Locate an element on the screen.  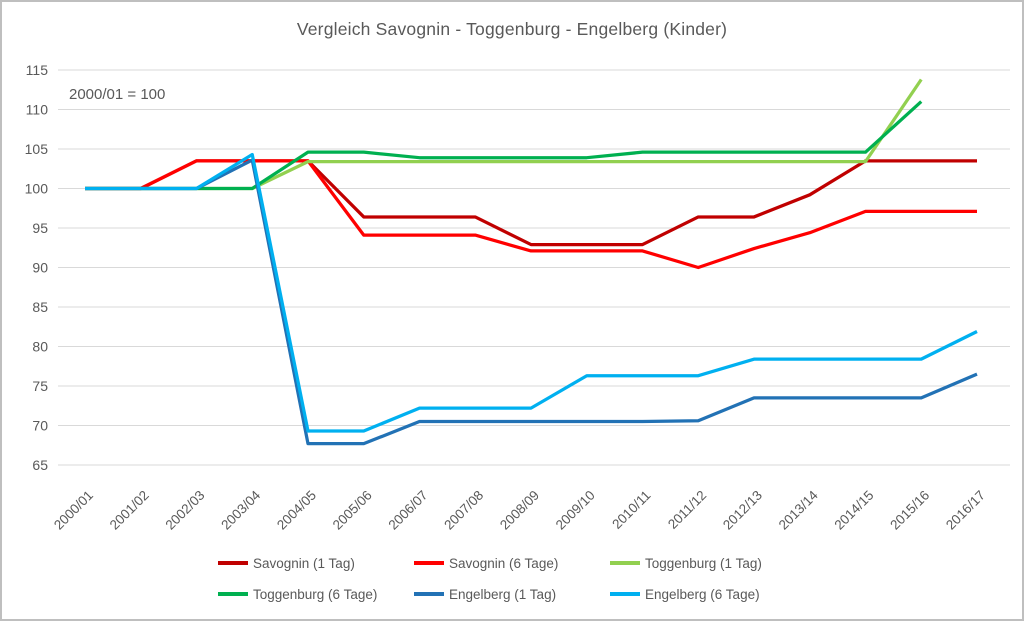
series-line-toggenburg-6-tage is located at coordinates (504, 145).